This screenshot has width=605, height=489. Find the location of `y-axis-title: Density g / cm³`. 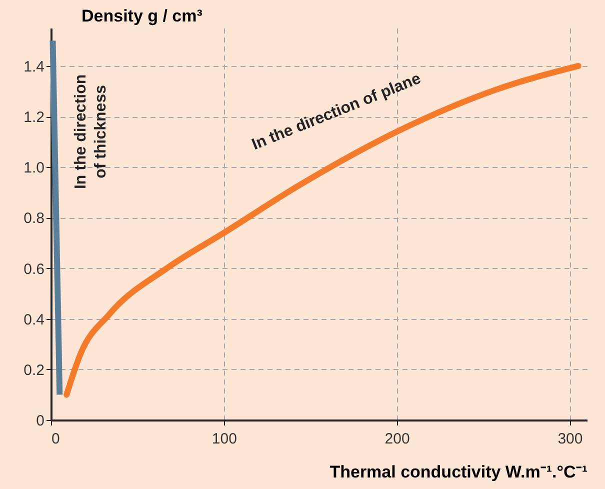

y-axis-title: Density g / cm³ is located at coordinates (142, 16).